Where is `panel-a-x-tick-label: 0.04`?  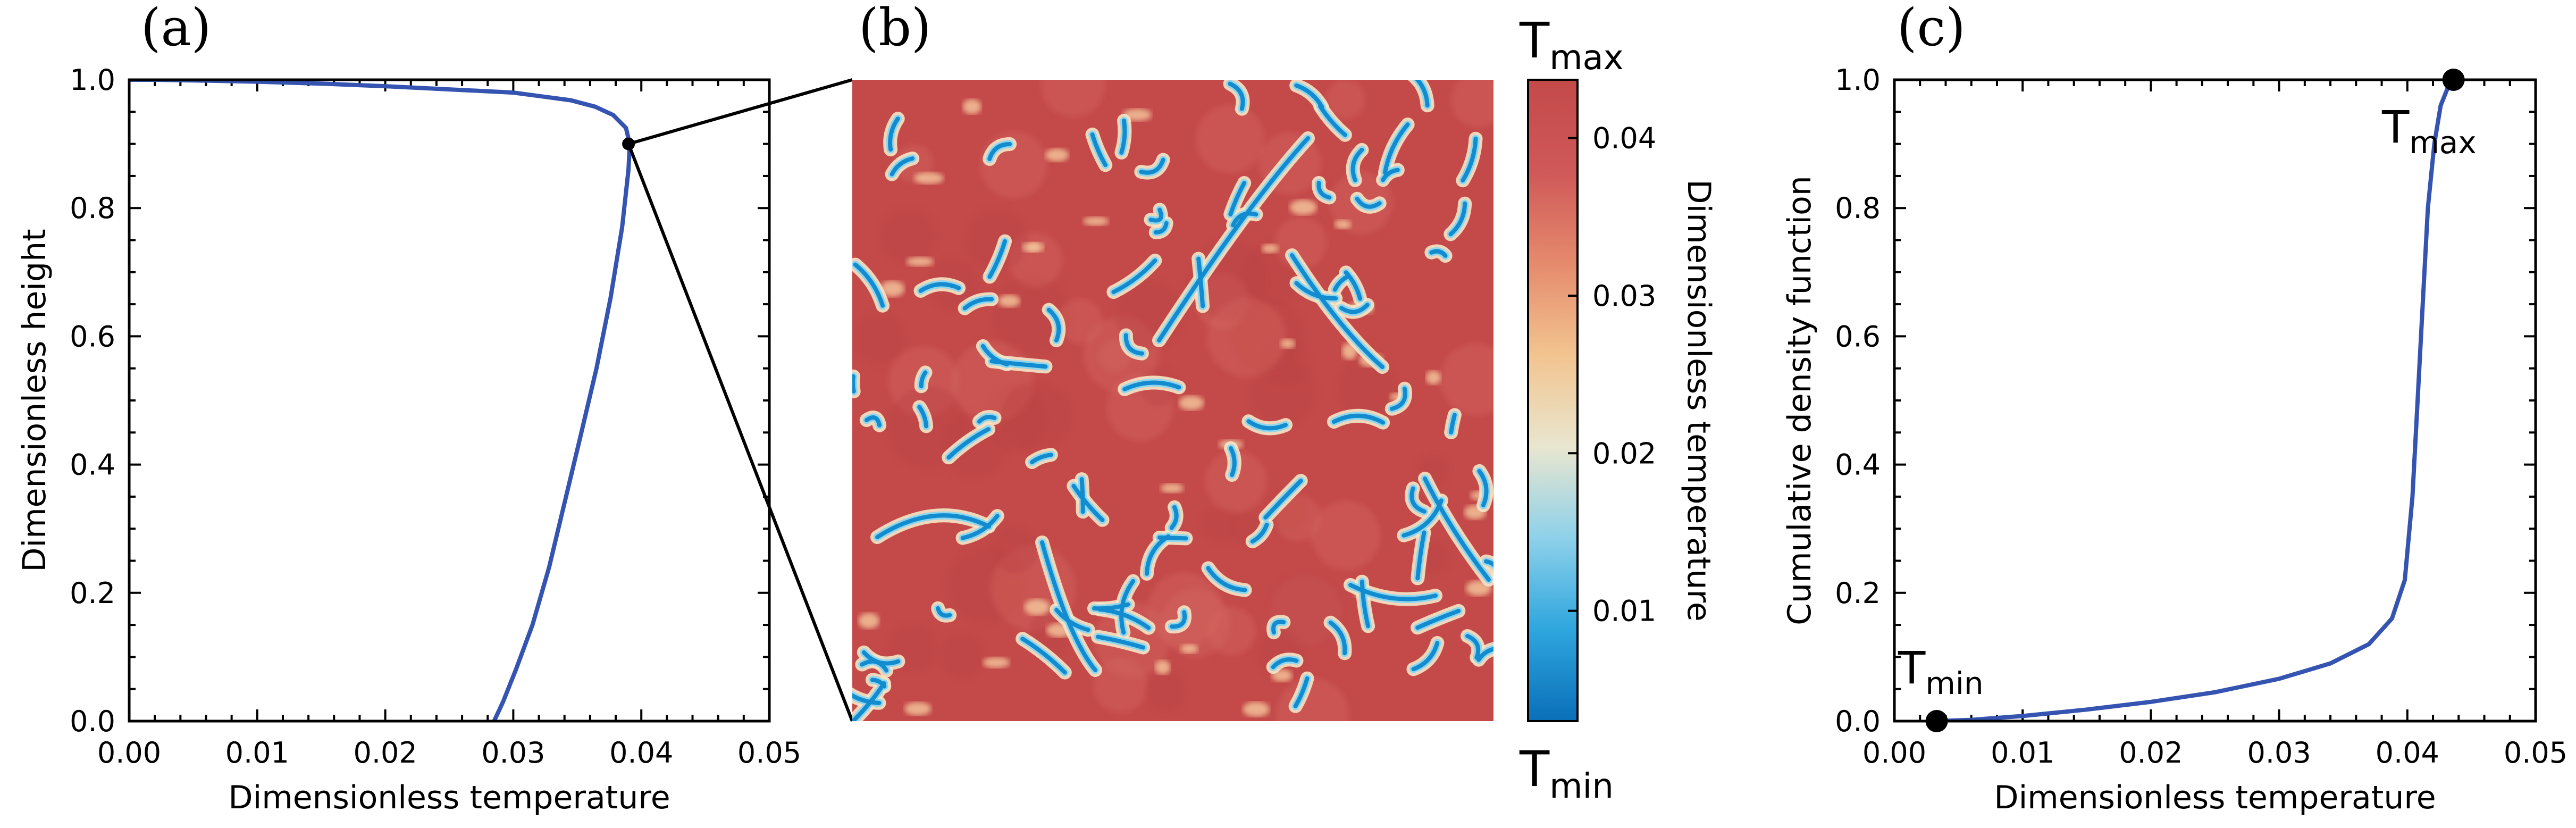 panel-a-x-tick-label: 0.04 is located at coordinates (641, 753).